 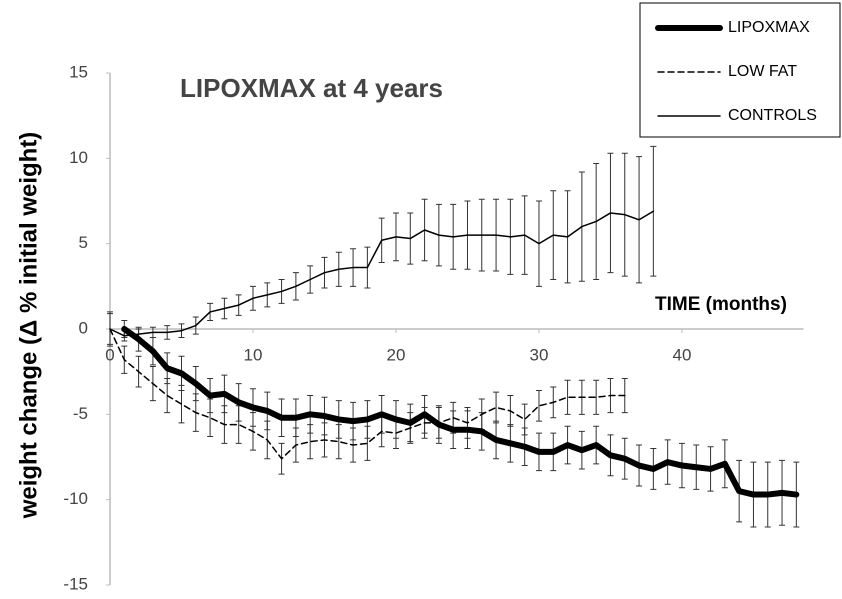 What do you see at coordinates (396, 354) in the screenshot?
I see `x-tick-label: 20` at bounding box center [396, 354].